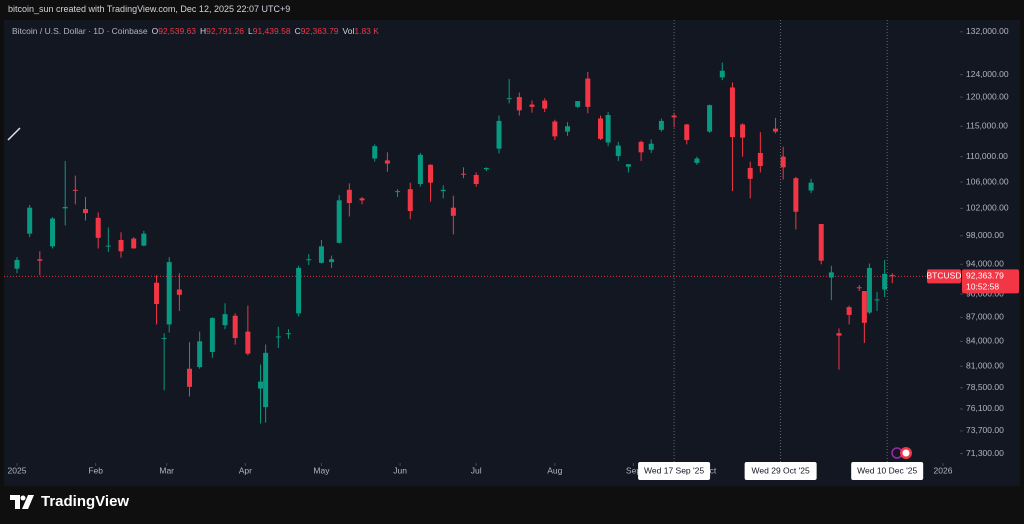 The width and height of the screenshot is (1024, 524). Describe the element at coordinates (80, 31) in the screenshot. I see `chart-title: Bitcoin / U.S. Dollar · 1D · Coinbase` at that location.